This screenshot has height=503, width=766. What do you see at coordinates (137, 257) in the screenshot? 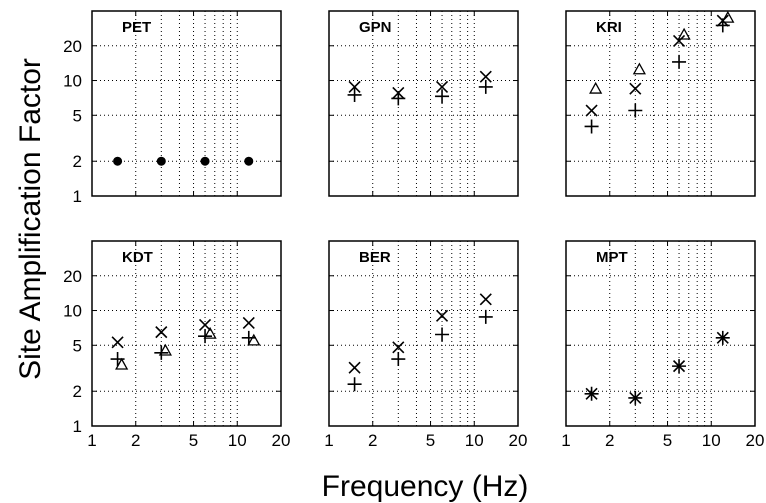
I see `panel-title: KDT` at bounding box center [137, 257].